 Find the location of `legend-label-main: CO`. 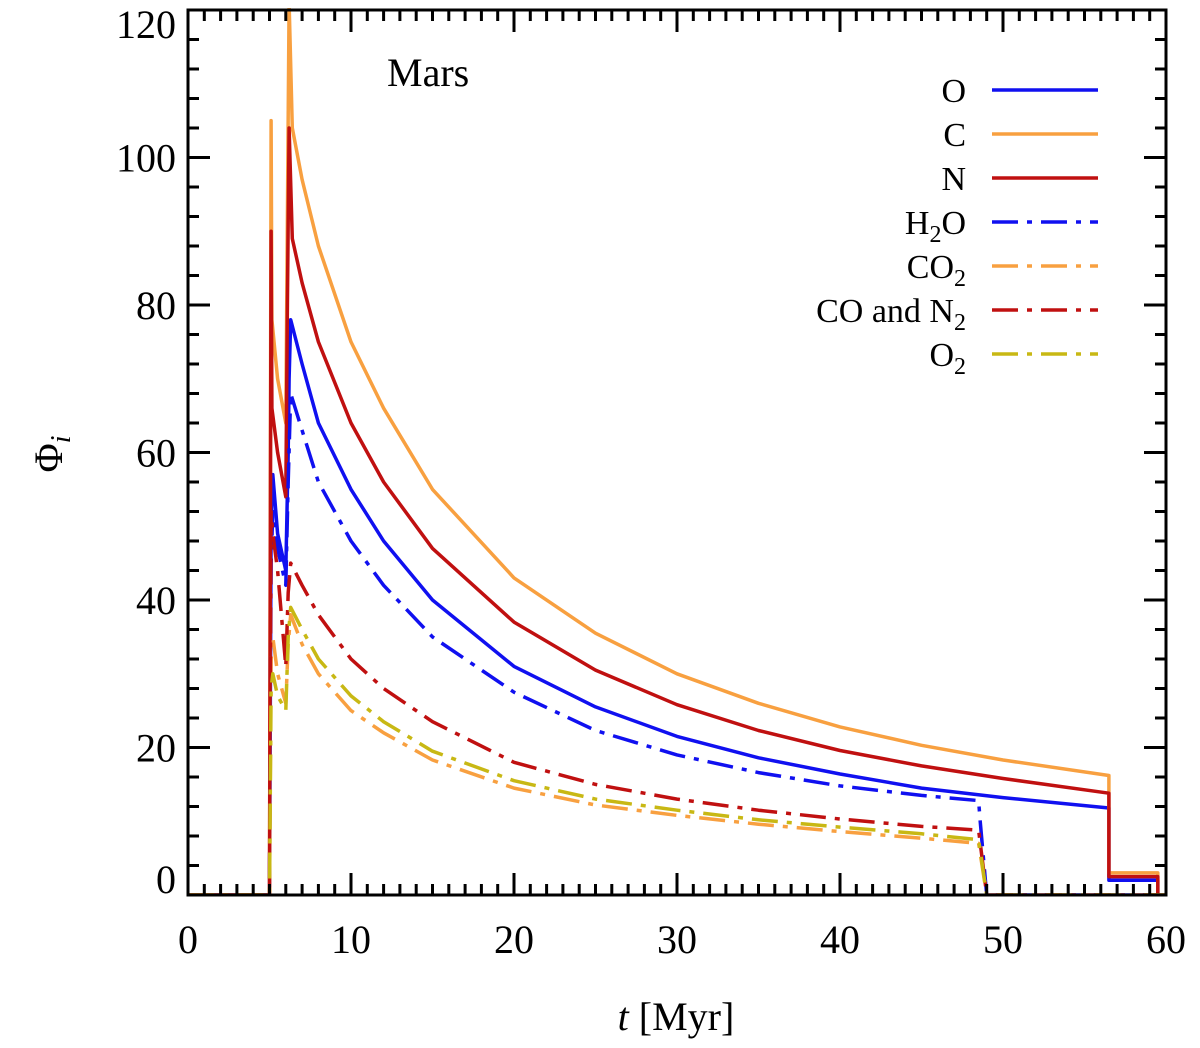

legend-label-main: CO is located at coordinates (930, 267).